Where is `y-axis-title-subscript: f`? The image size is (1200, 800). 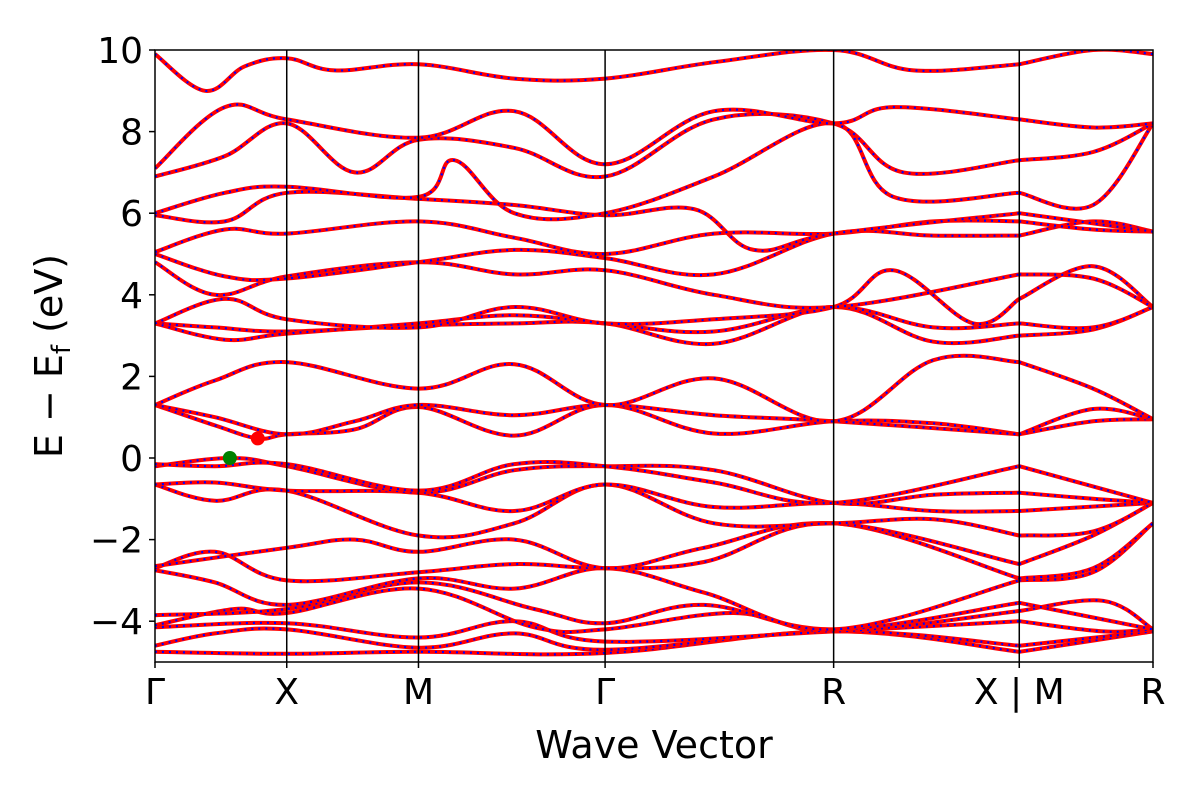 y-axis-title-subscript: f is located at coordinates (62, 349).